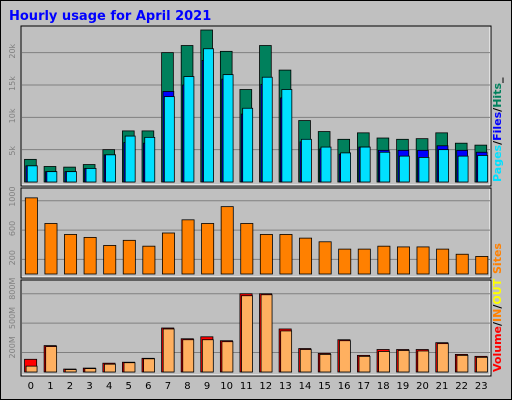  I want to click on xtick-label: 0, so click(31, 386).